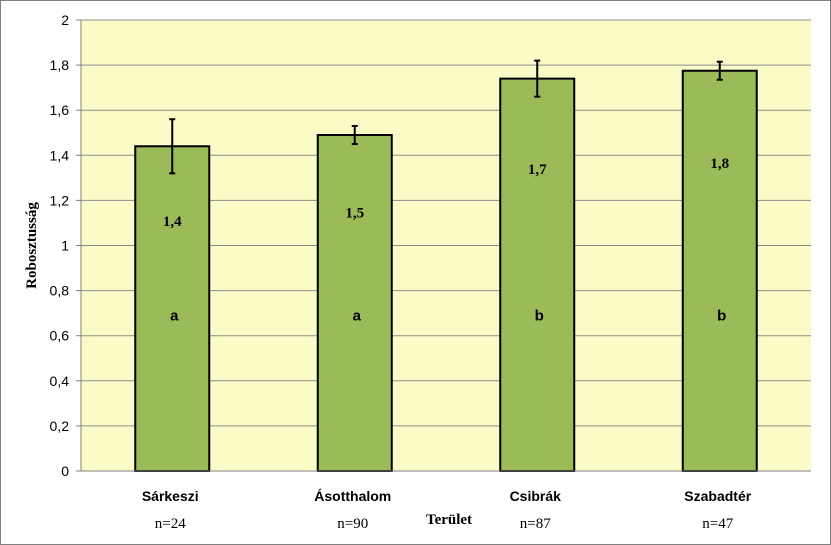 The width and height of the screenshot is (831, 545). Describe the element at coordinates (449, 520) in the screenshot. I see `x-axis-title: Terület` at that location.